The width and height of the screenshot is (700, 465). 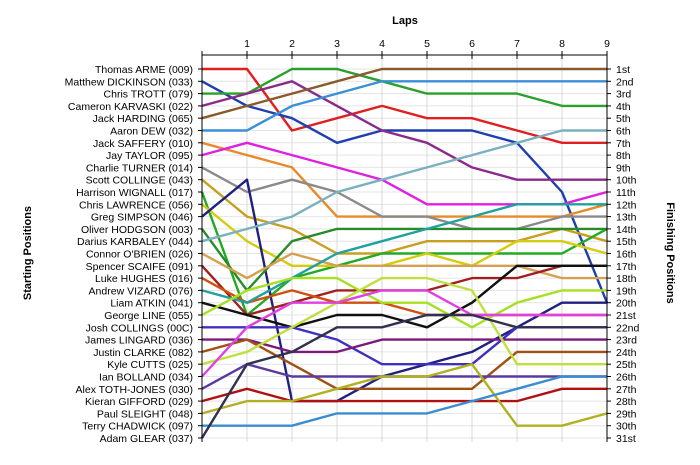 What do you see at coordinates (136, 205) in the screenshot?
I see `starting-position-label: Chris LAWRENCE (056)` at bounding box center [136, 205].